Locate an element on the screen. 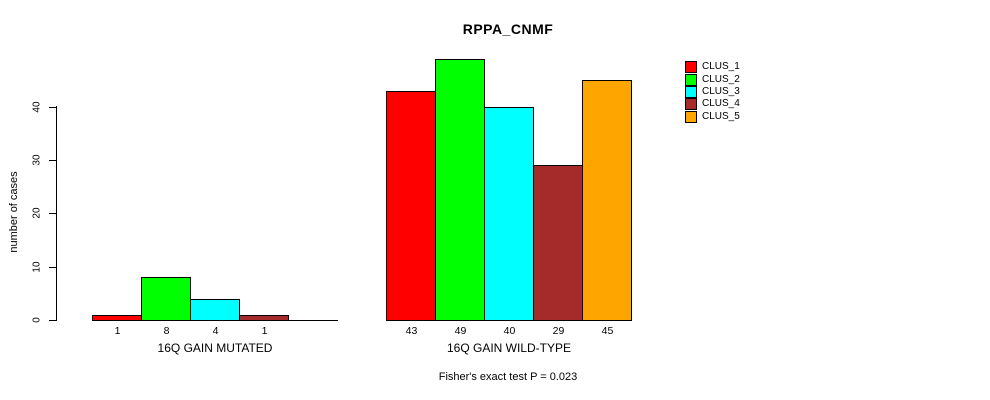 The height and width of the screenshot is (400, 990). legend-item: CLUS_4 is located at coordinates (712, 104).